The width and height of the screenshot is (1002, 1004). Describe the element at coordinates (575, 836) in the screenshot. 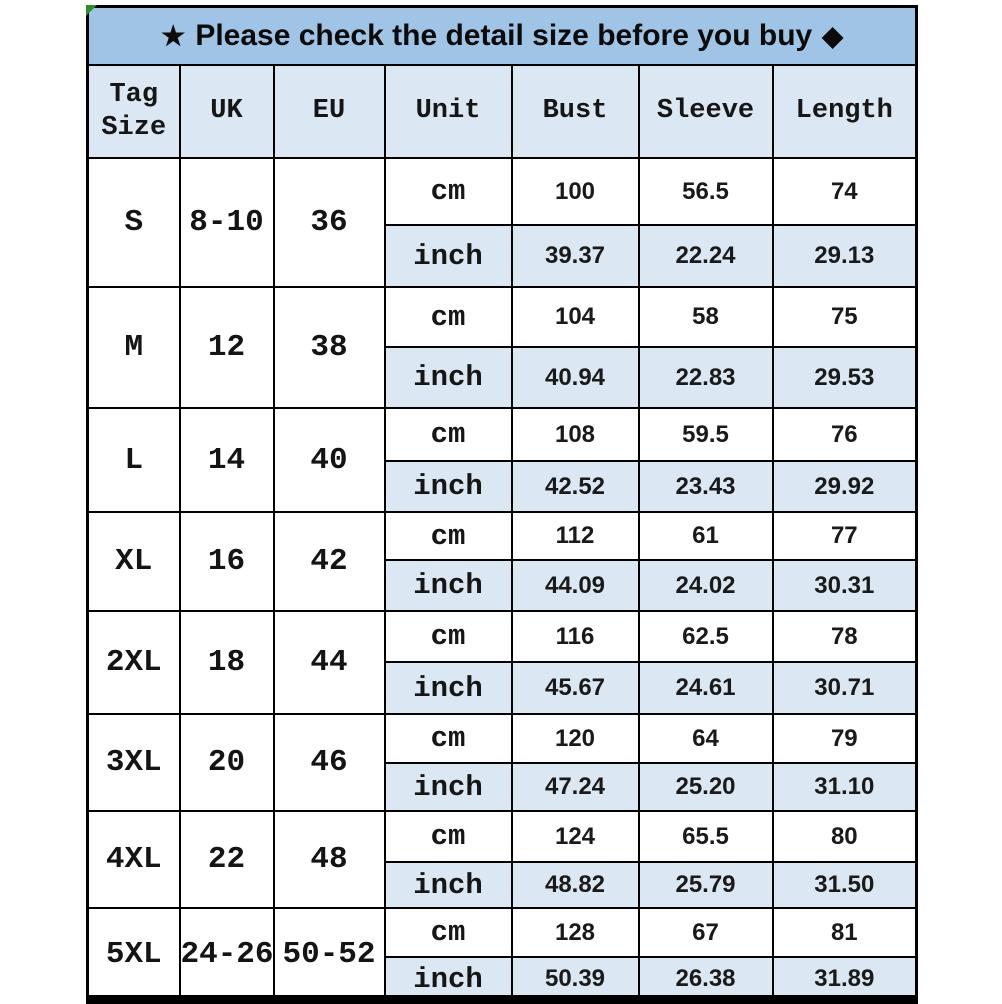

I see `bust-cm: 124` at that location.